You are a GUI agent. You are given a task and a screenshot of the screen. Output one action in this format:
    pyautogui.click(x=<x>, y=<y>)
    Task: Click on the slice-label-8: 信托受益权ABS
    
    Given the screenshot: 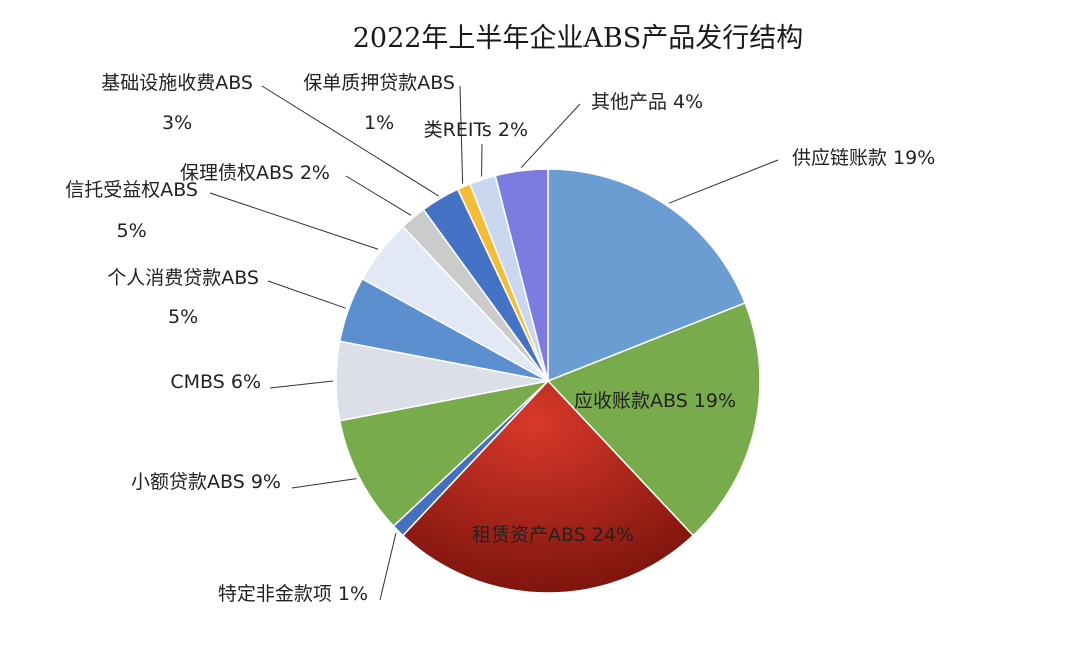 What is the action you would take?
    pyautogui.click(x=131, y=190)
    